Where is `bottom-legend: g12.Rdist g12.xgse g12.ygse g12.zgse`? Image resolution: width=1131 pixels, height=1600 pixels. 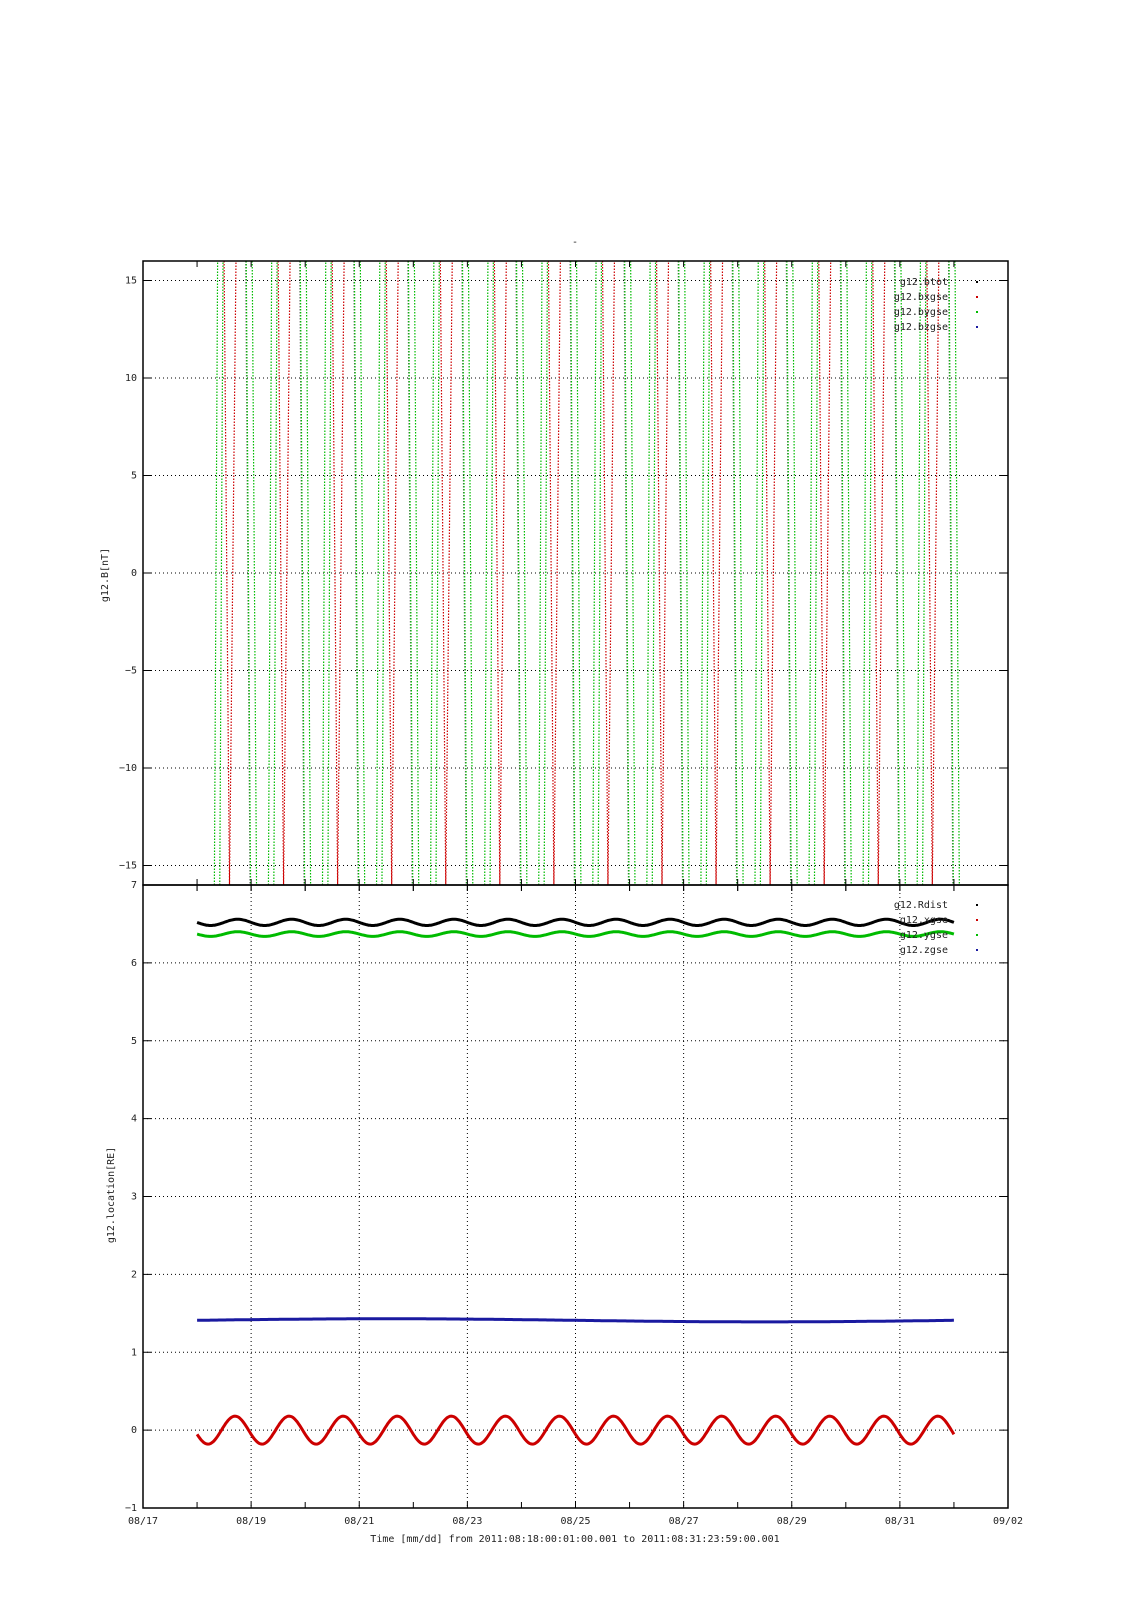
bottom-legend: g12.Rdist g12.xgse g12.ygse g12.zgse is located at coordinates (936, 928).